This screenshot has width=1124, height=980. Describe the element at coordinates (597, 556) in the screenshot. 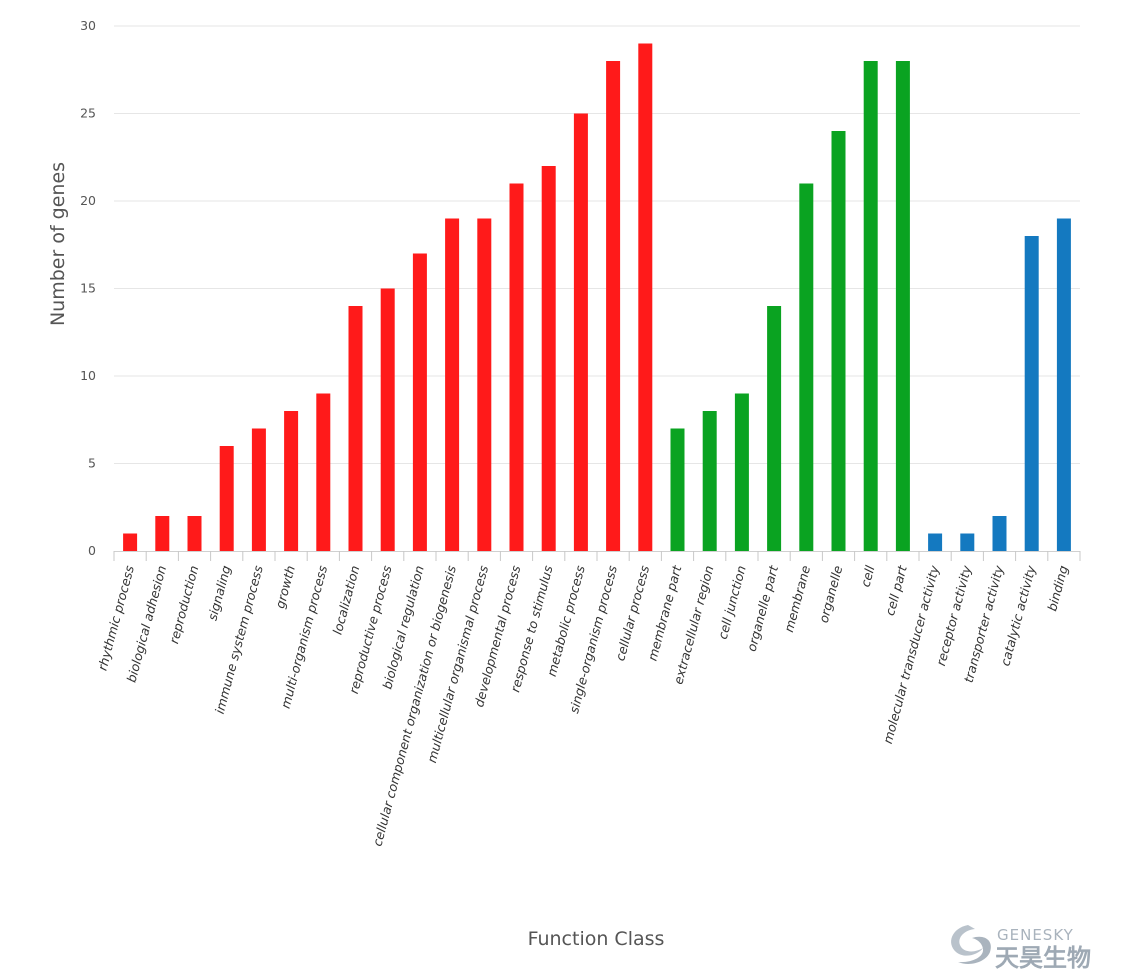

I see `x-axis` at that location.